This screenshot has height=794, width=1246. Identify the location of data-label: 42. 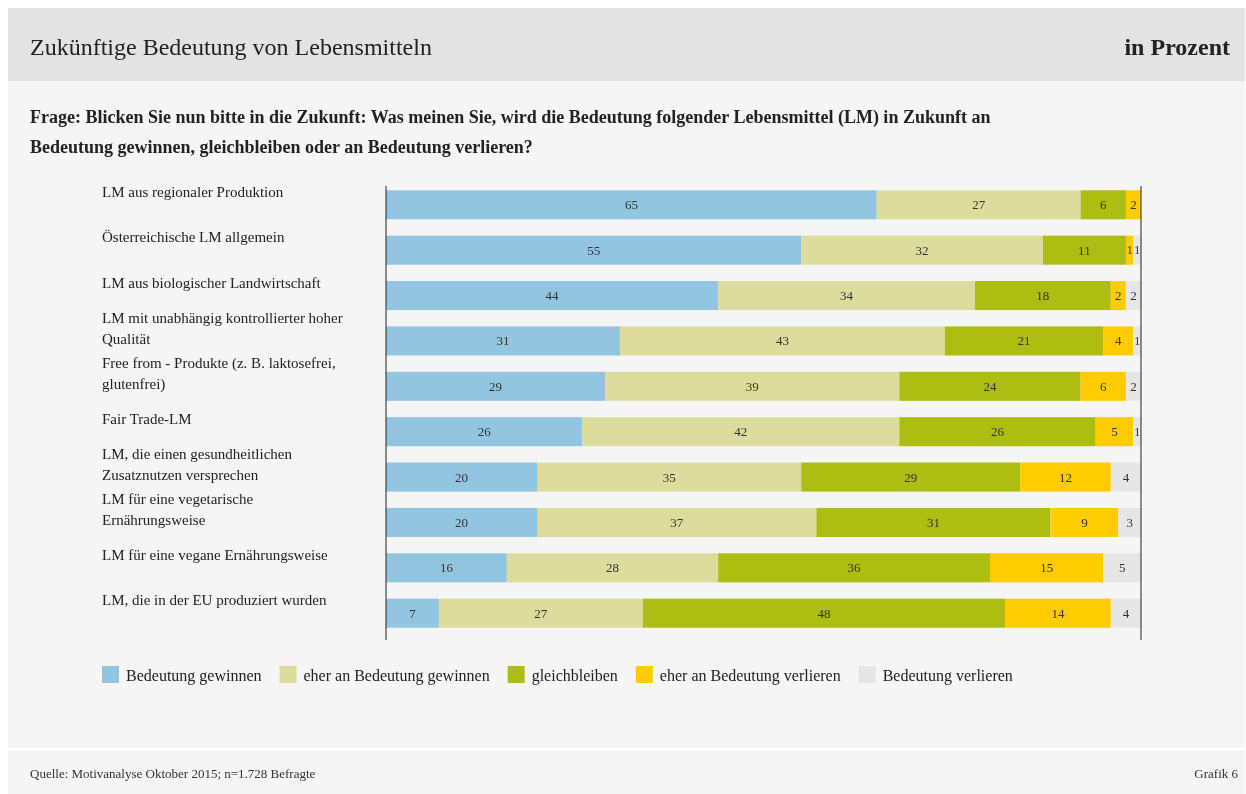
(741, 432).